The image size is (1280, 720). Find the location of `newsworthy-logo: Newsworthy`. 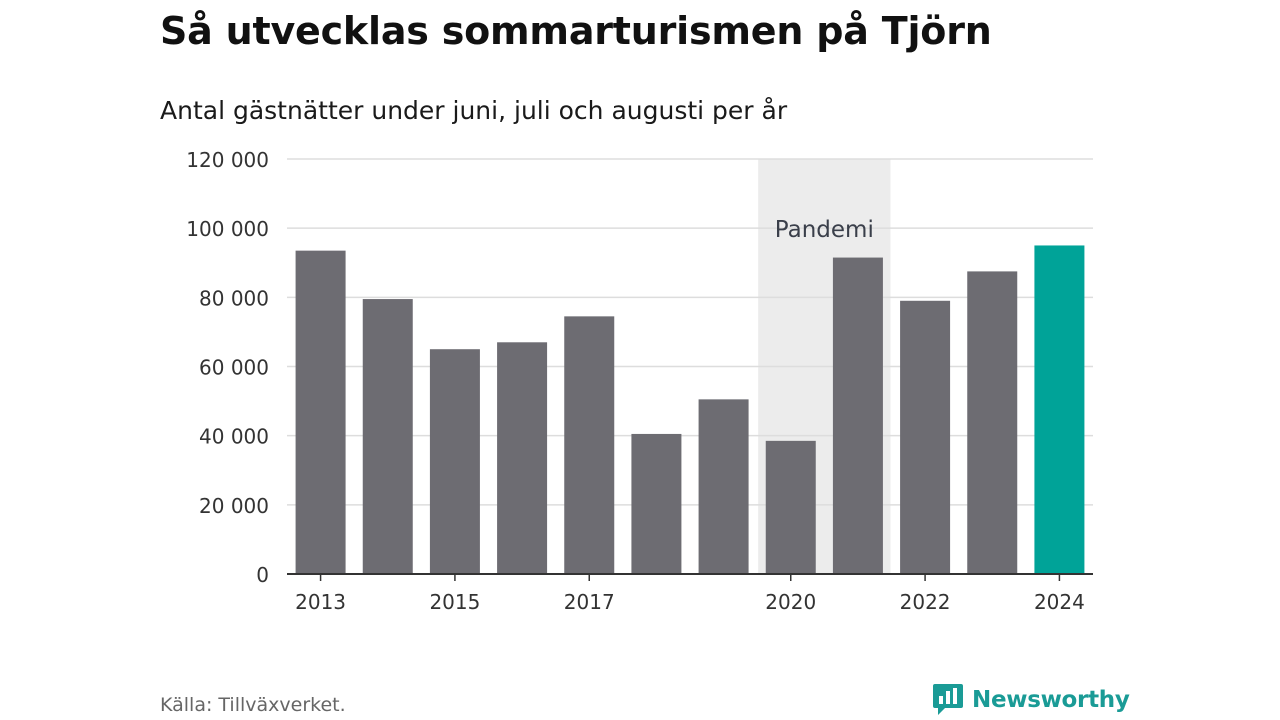

newsworthy-logo: Newsworthy is located at coordinates (1031, 700).